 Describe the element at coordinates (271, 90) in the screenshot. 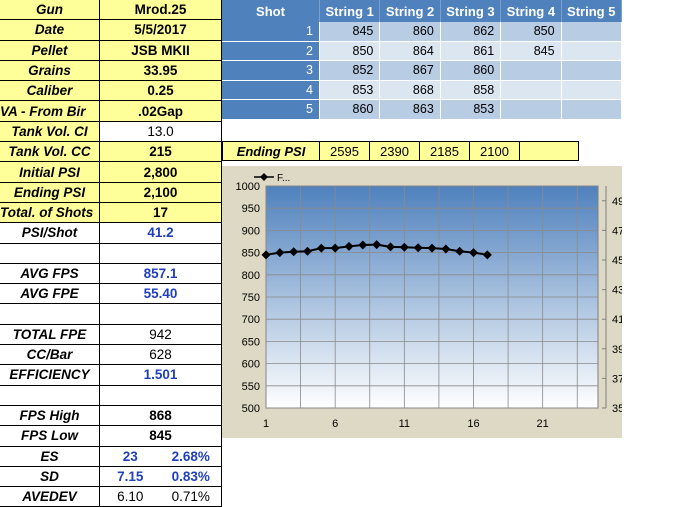

I see `table-cell: 4` at that location.